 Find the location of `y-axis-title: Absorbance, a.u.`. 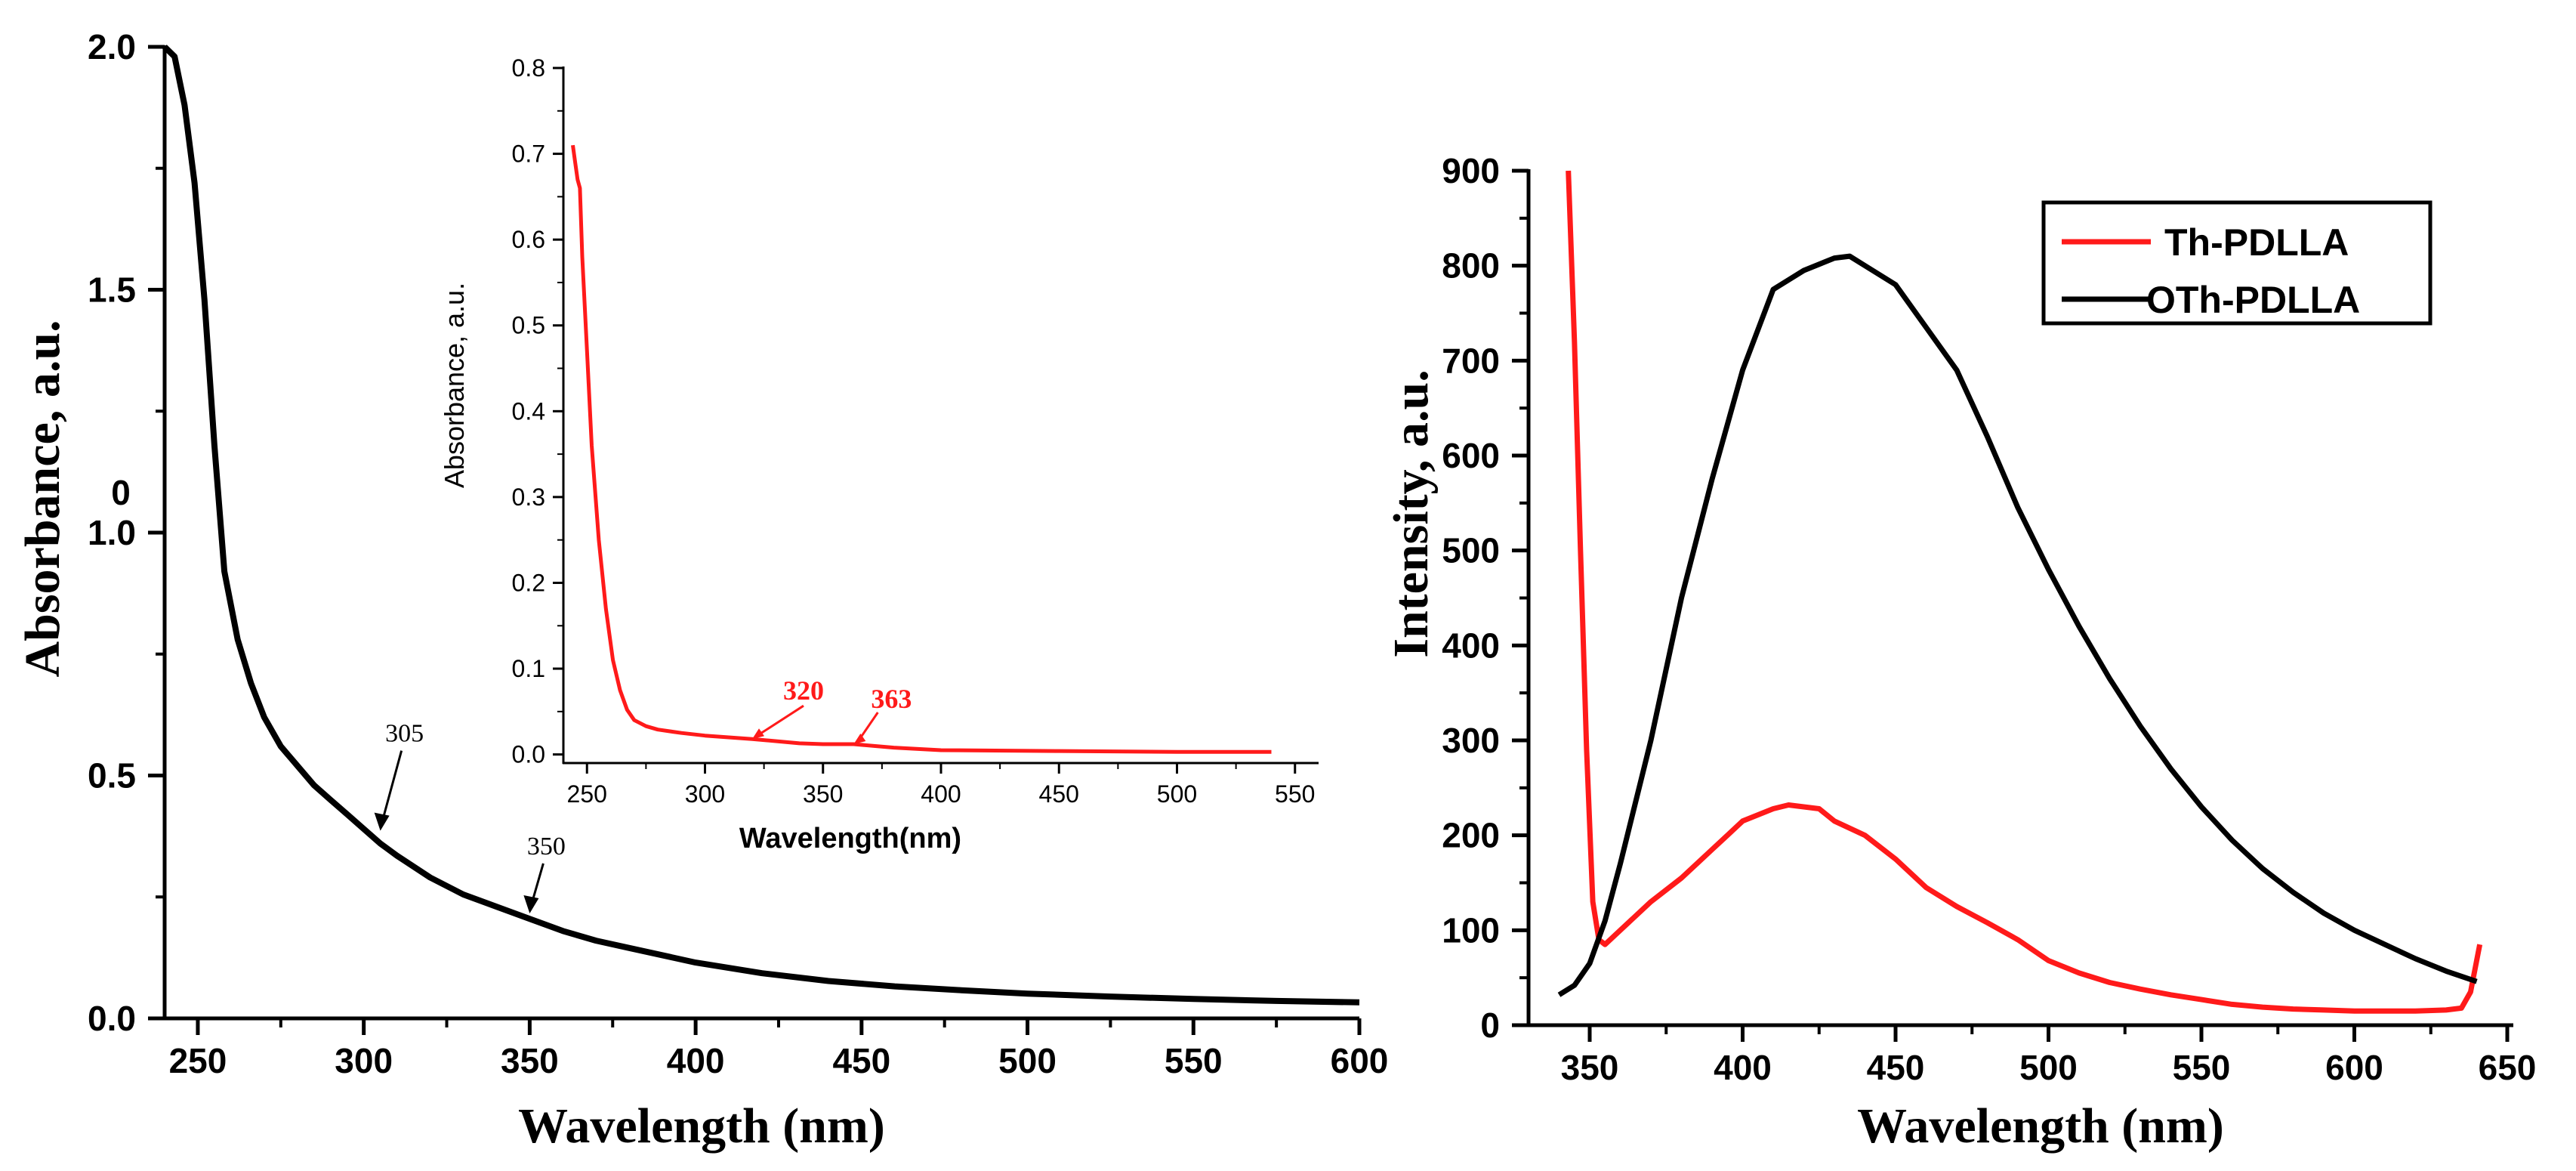

y-axis-title: Absorbance, a.u. is located at coordinates (42, 498).